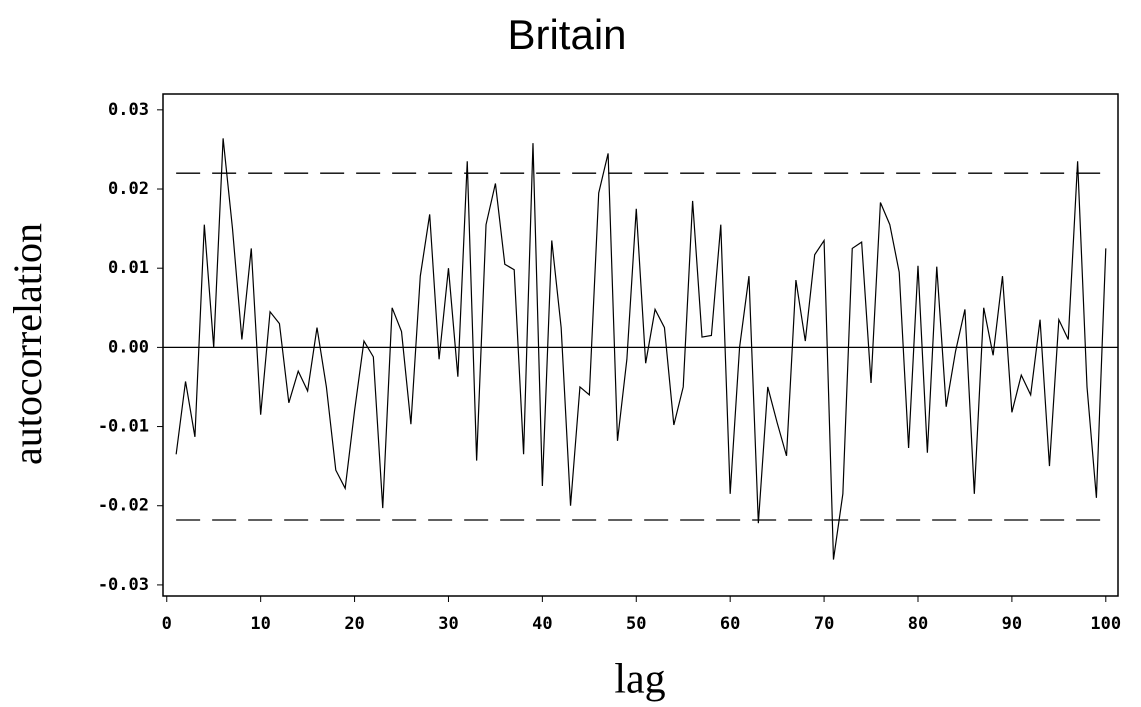 This screenshot has width=1141, height=707. Describe the element at coordinates (566, 34) in the screenshot. I see `chart-title: Britain` at that location.